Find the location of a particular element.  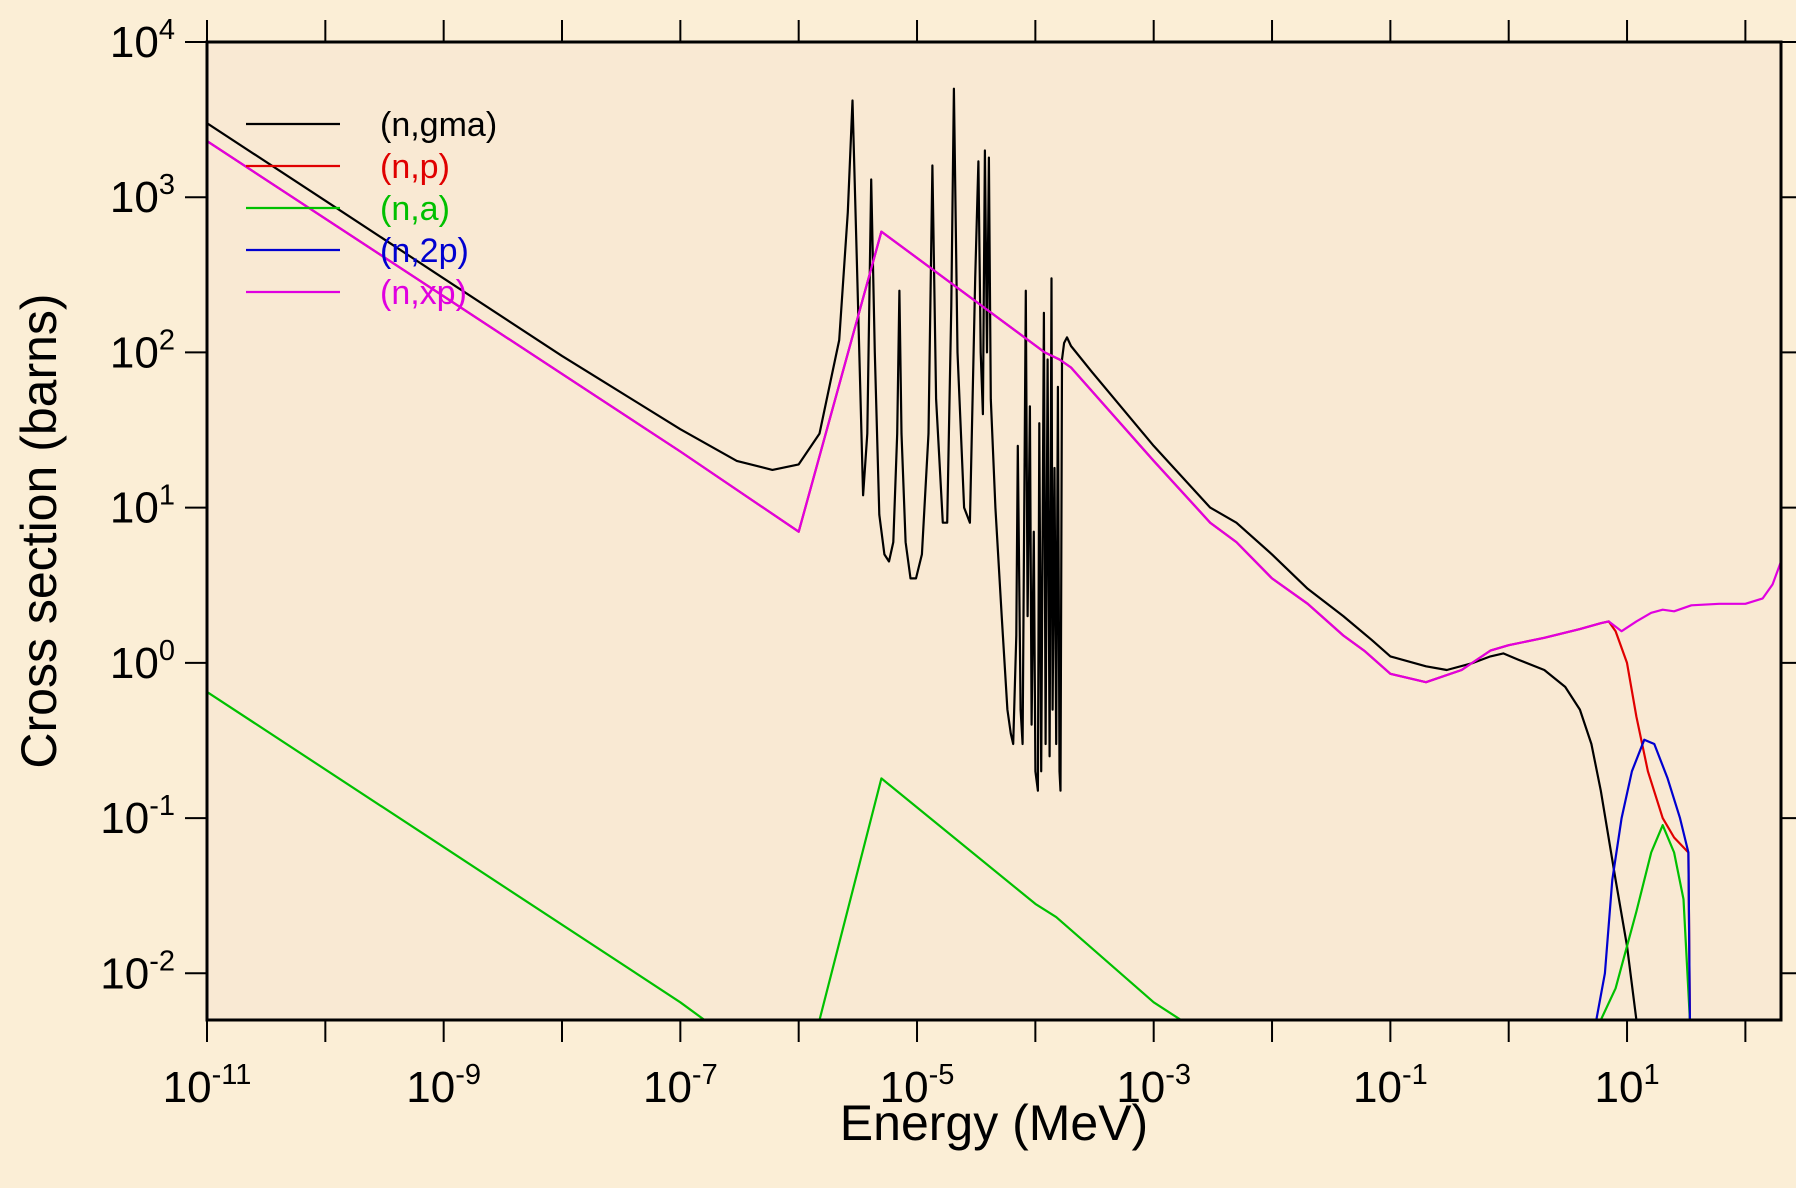

legend-label: (n,p) is located at coordinates (415, 167).